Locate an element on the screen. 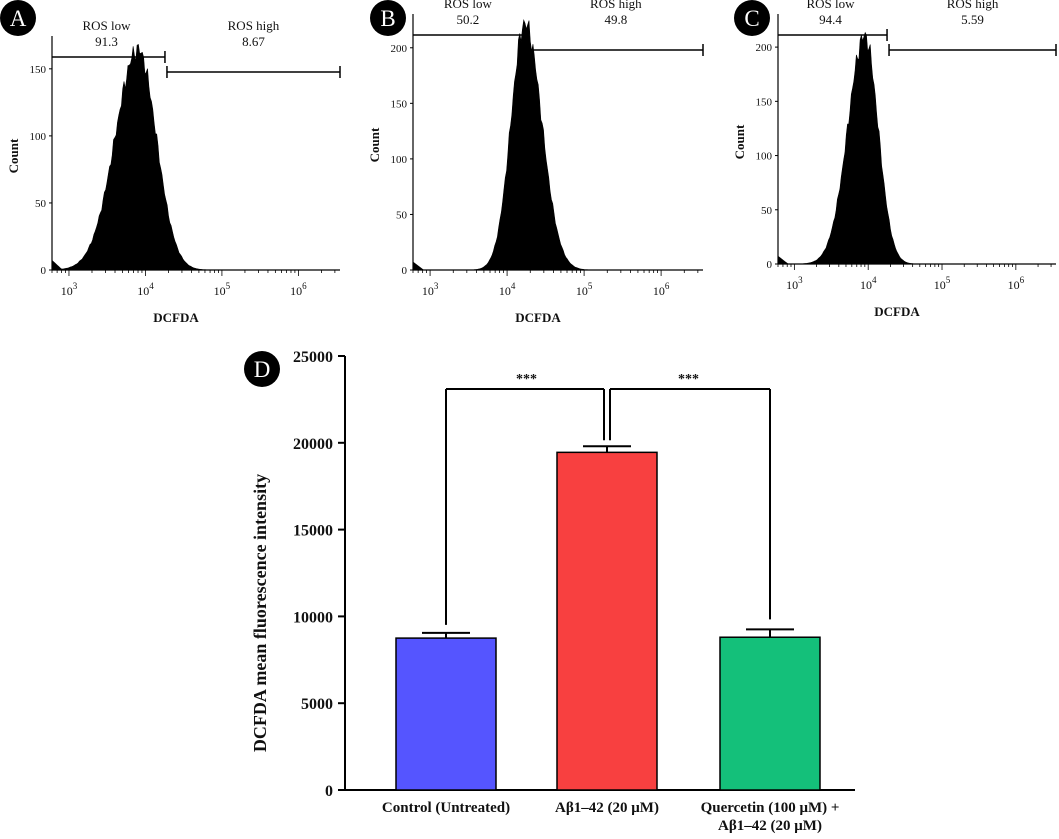 The image size is (1059, 839). panel-label: A is located at coordinates (18, 18).